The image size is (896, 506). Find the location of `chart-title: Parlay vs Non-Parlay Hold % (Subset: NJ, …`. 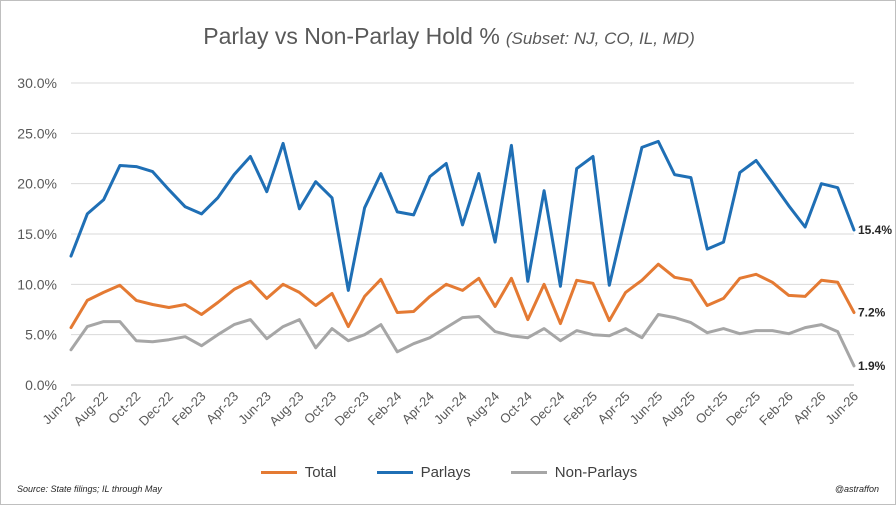

chart-title: Parlay vs Non-Parlay Hold % (Subset: NJ, … is located at coordinates (448, 36).